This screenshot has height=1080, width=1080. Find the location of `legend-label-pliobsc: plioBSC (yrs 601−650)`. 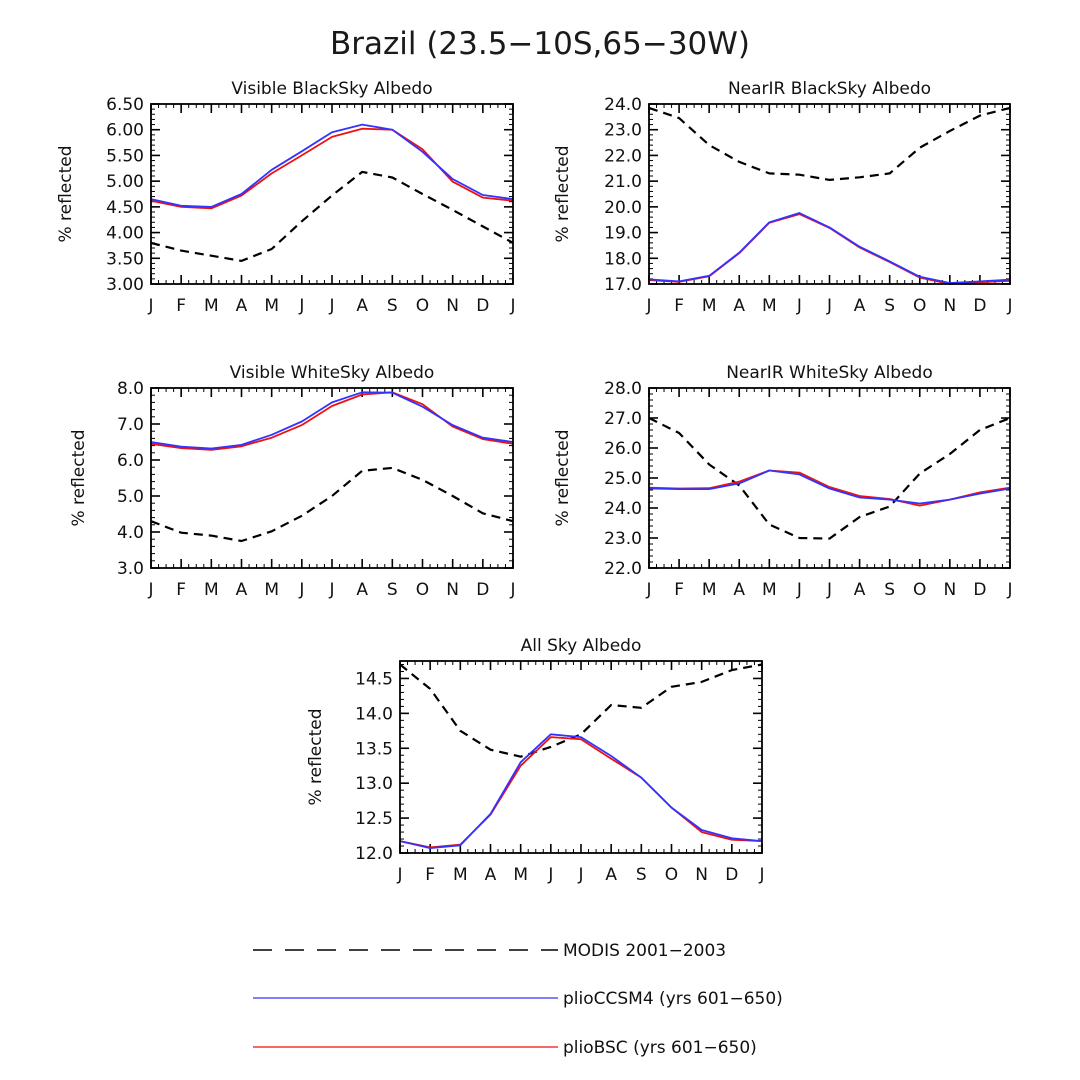

legend-label-pliobsc: plioBSC (yrs 601−650) is located at coordinates (660, 1048).